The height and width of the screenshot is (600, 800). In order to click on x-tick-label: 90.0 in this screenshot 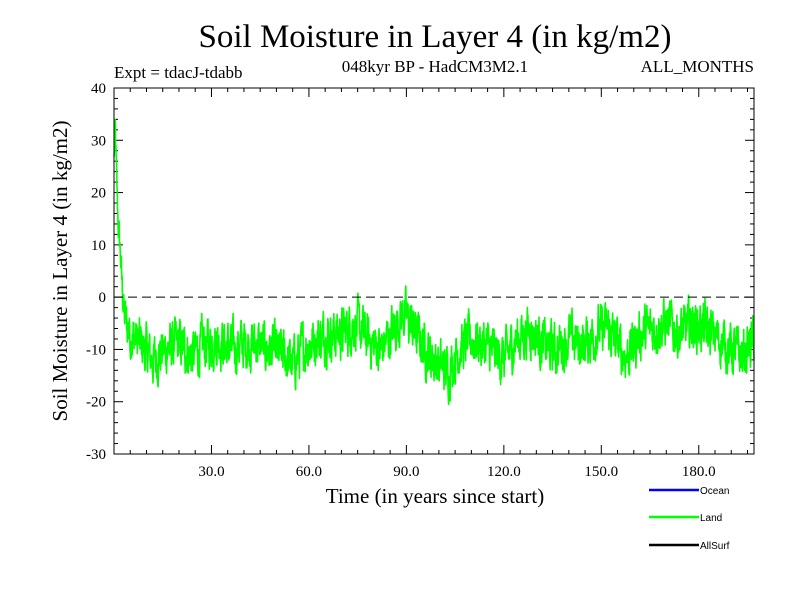, I will do `click(406, 472)`.